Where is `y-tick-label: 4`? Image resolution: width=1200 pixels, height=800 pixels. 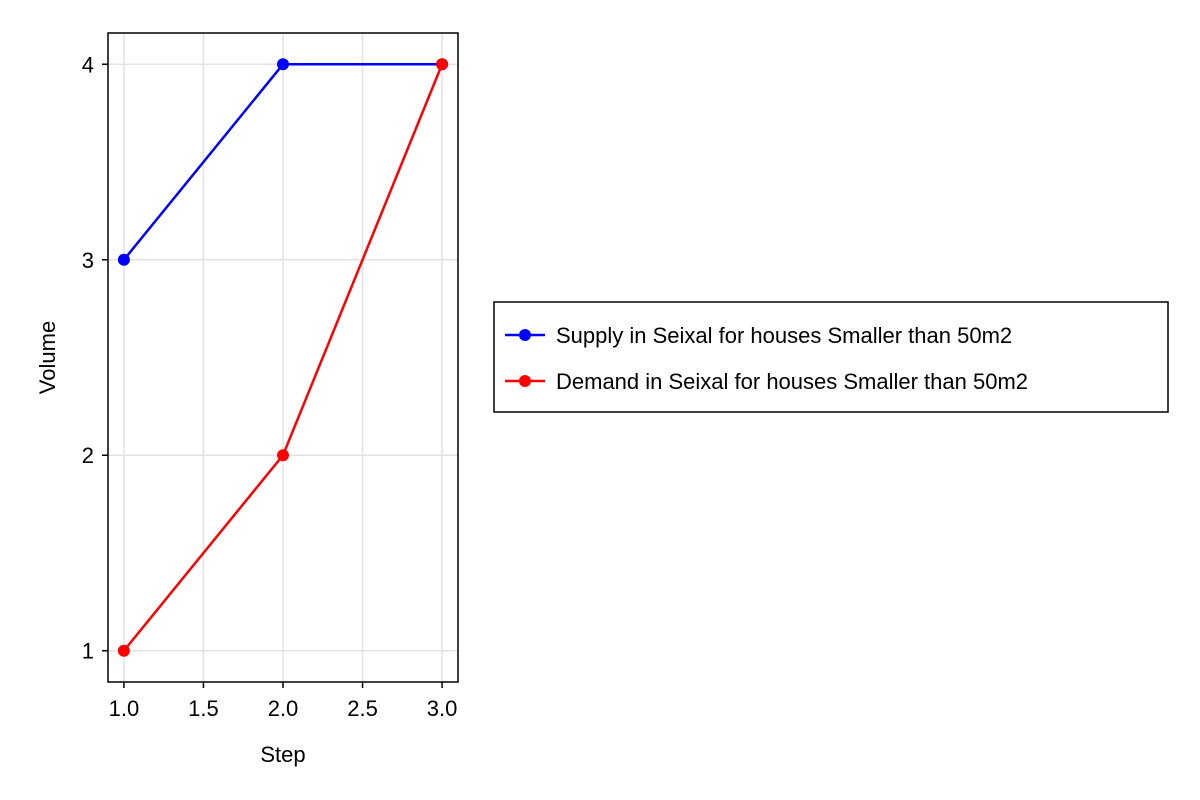
y-tick-label: 4 is located at coordinates (88, 64).